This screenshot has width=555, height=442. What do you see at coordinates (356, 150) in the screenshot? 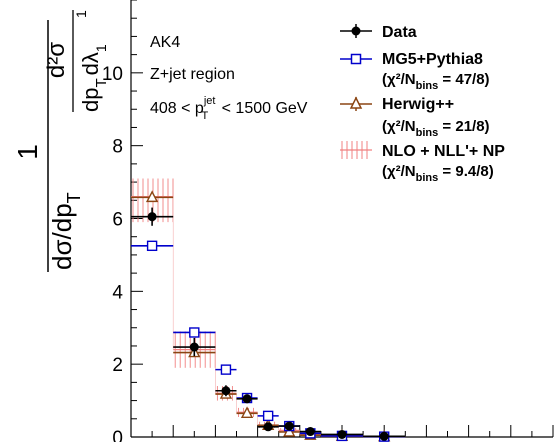
I see `legend-marker-nlo` at bounding box center [356, 150].